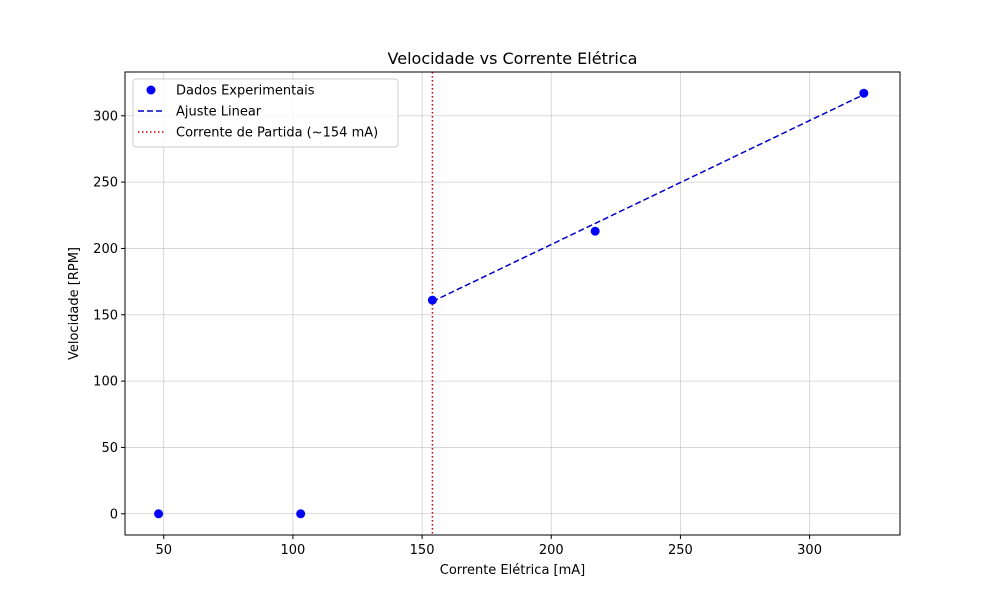 The image size is (1000, 600). What do you see at coordinates (680, 550) in the screenshot?
I see `x-tick-label: 250` at bounding box center [680, 550].